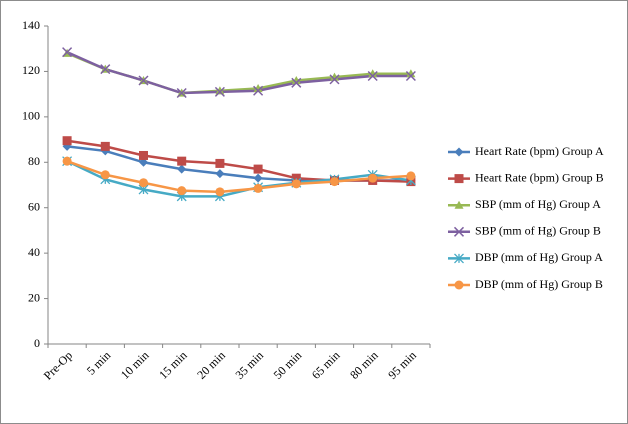 The height and width of the screenshot is (424, 628). What do you see at coordinates (34, 161) in the screenshot?
I see `y-tick-label: 80` at bounding box center [34, 161].